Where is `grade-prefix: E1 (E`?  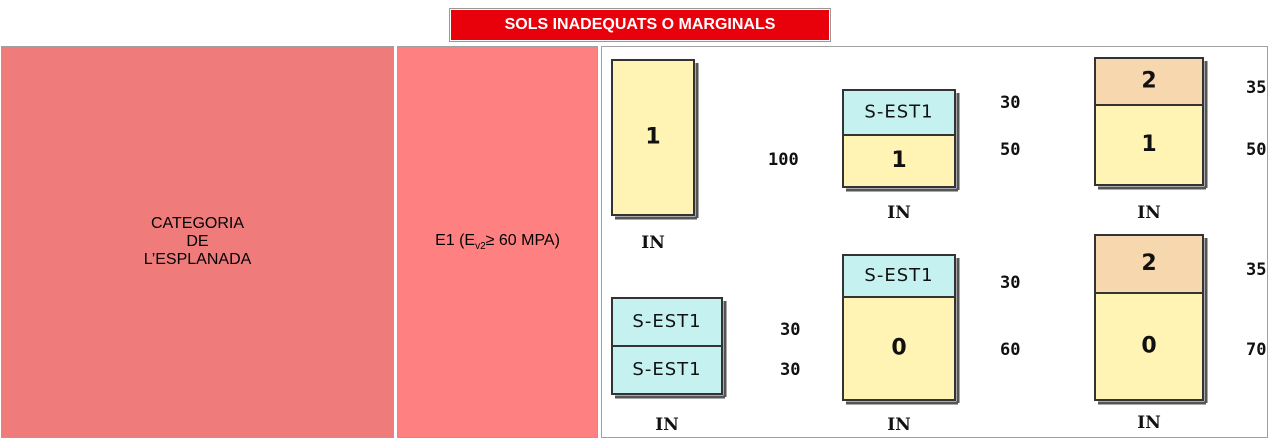
grade-prefix: E1 (E is located at coordinates (455, 240).